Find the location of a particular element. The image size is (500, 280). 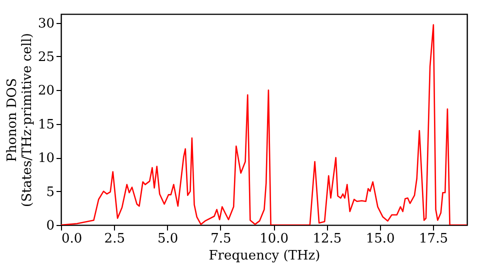

x-tick-label: 2.5 is located at coordinates (114, 239).